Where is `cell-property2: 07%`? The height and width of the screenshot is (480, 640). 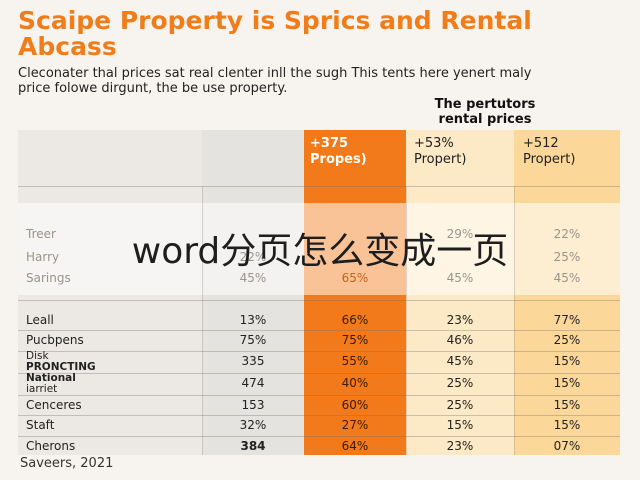 cell-property2: 07% is located at coordinates (567, 446).